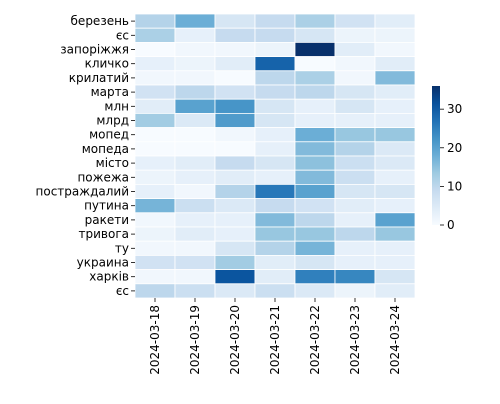 This screenshot has height=404, width=500. I want to click on y-tick-label: пожежа, so click(103, 177).